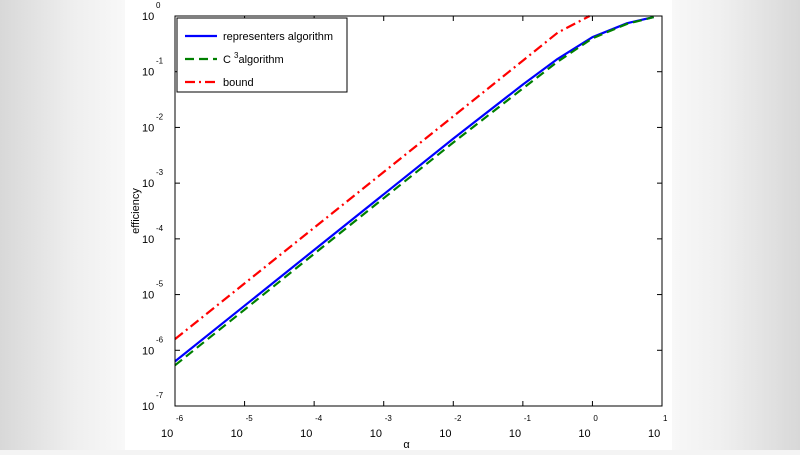 The image size is (800, 455). Describe the element at coordinates (528, 418) in the screenshot. I see `x-tick-exponent: -1` at that location.